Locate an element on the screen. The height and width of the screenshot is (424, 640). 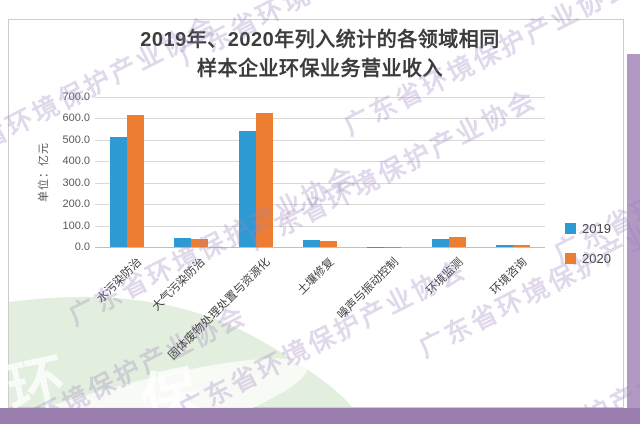
legend-label-2020: 2020 is located at coordinates (596, 258).